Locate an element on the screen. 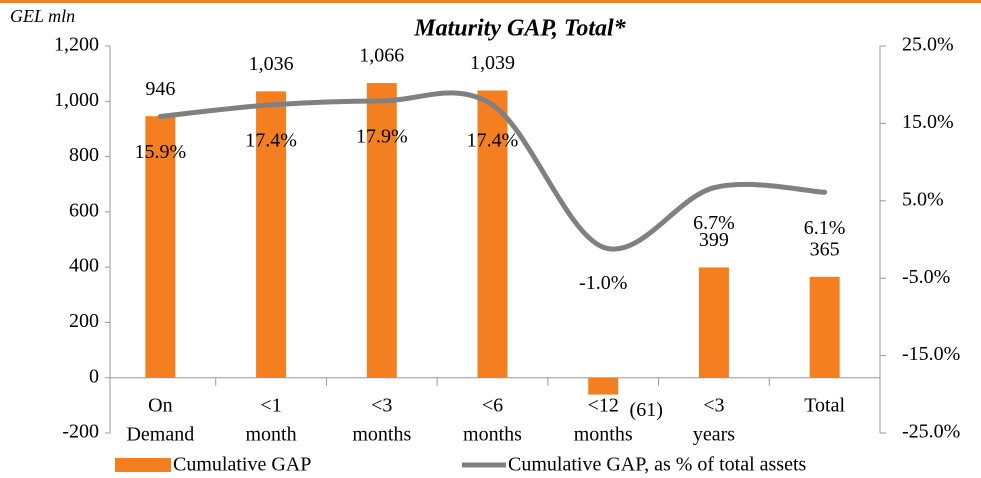  y2-tick-label: -25.0% is located at coordinates (931, 432).